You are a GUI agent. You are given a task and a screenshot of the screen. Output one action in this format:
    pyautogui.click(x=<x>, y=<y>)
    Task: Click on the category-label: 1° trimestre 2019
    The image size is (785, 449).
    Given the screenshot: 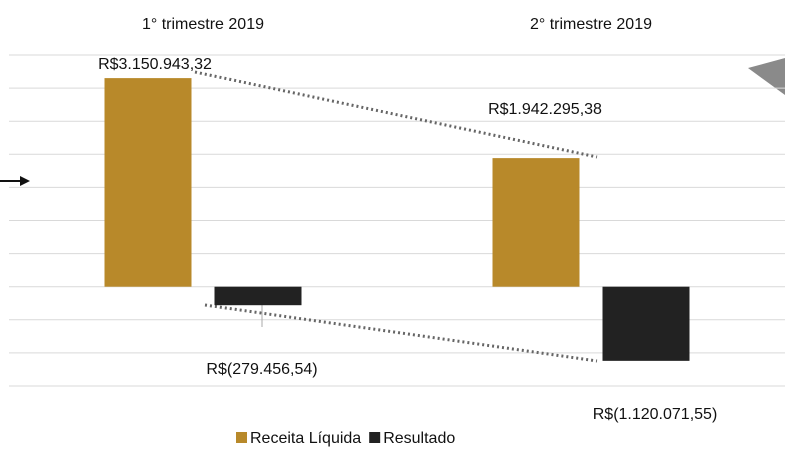 What is the action you would take?
    pyautogui.click(x=203, y=24)
    